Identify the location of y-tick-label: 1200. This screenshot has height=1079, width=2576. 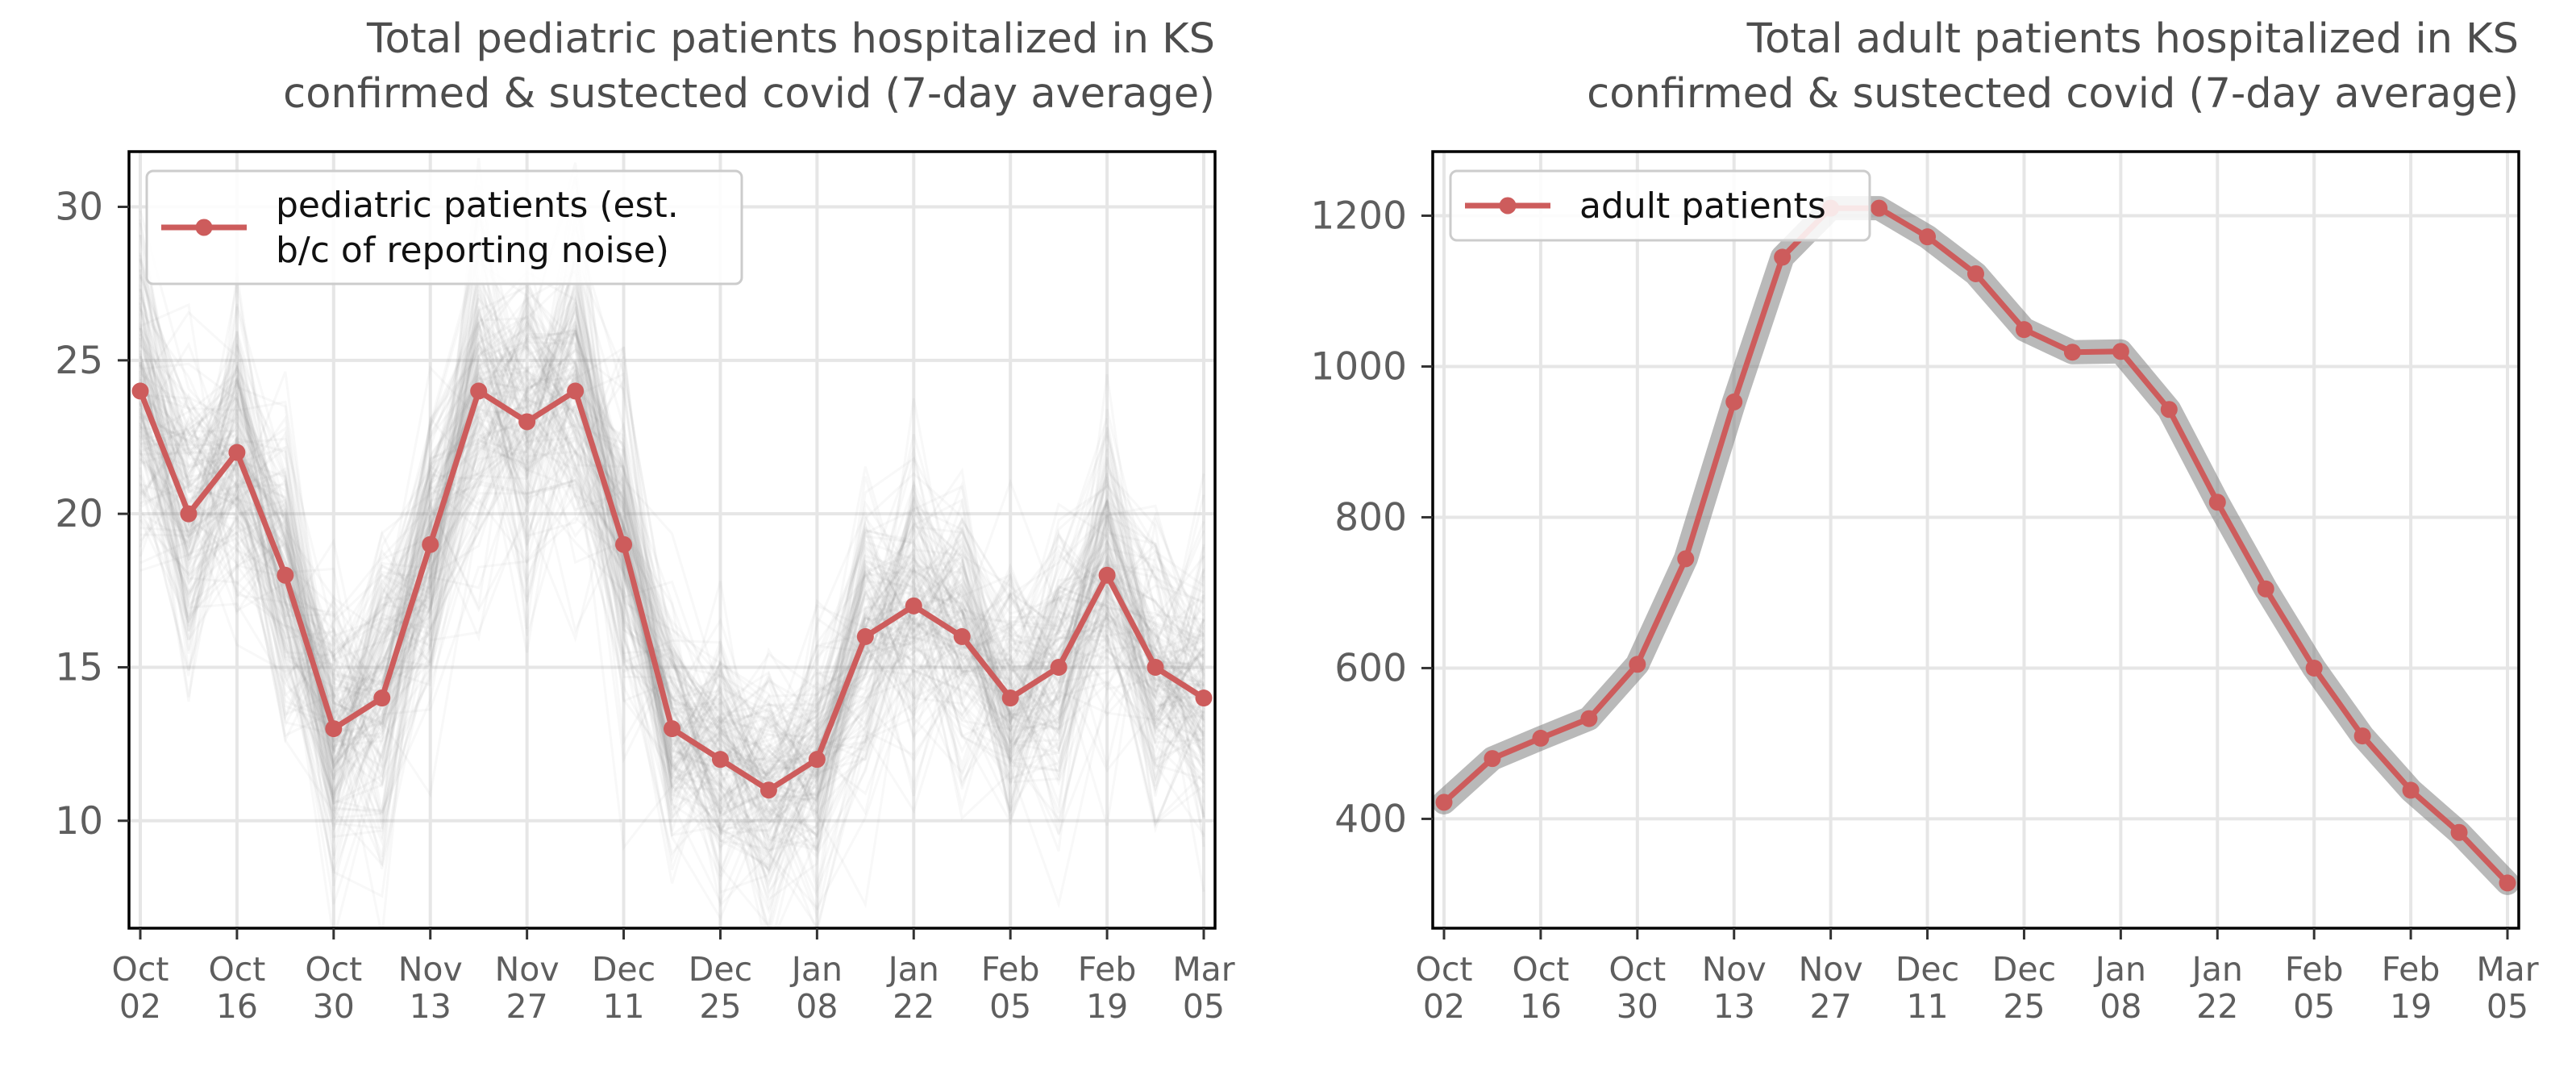
(1358, 216).